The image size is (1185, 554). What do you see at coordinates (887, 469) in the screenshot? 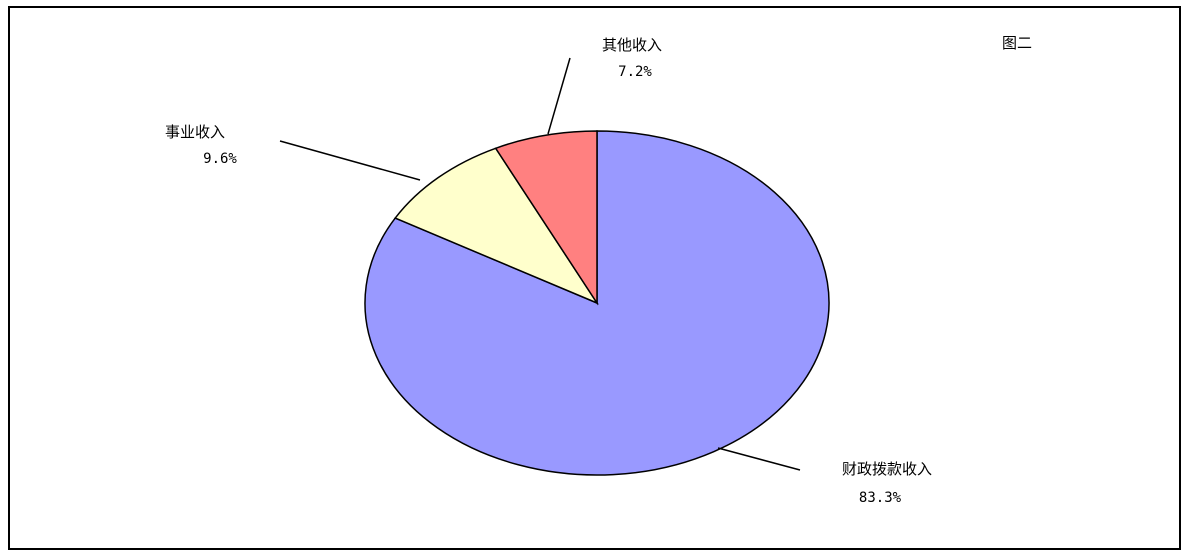
I see `slice-label: 财政拨款收入` at bounding box center [887, 469].